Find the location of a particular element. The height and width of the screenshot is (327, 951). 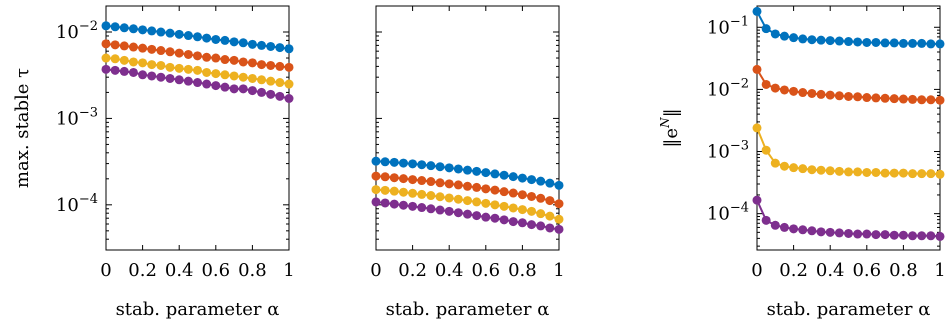

chart-2-x-tick-label: 0.6 is located at coordinates (485, 270).